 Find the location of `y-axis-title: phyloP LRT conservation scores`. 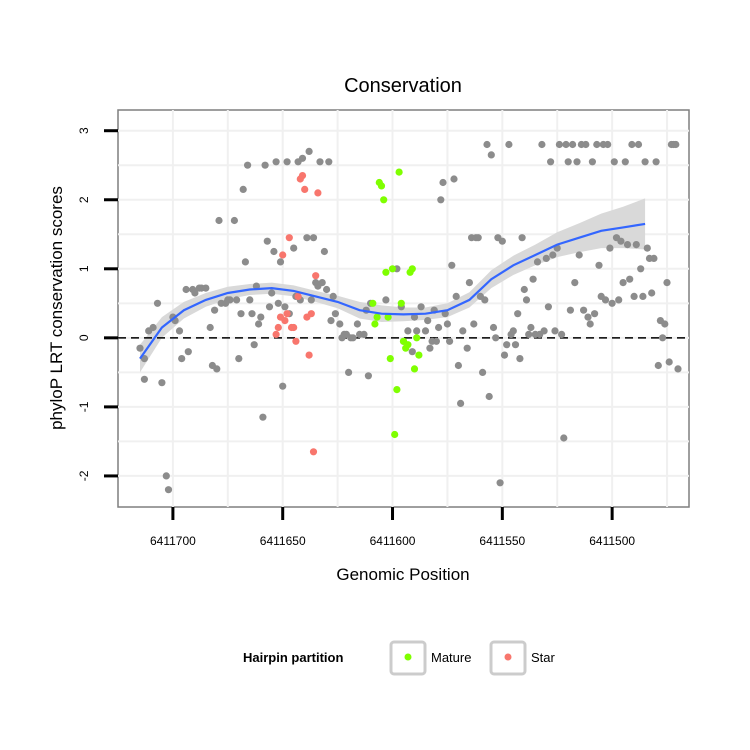

y-axis-title: phyloP LRT conservation scores is located at coordinates (56, 308).